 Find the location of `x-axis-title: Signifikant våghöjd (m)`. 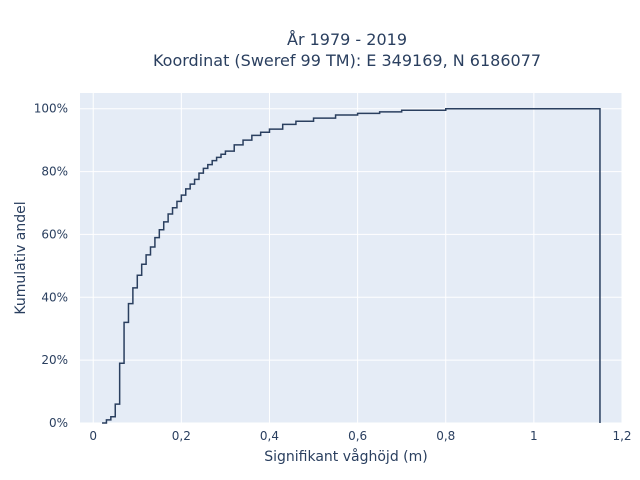

x-axis-title: Signifikant våghöjd (m) is located at coordinates (345, 456).